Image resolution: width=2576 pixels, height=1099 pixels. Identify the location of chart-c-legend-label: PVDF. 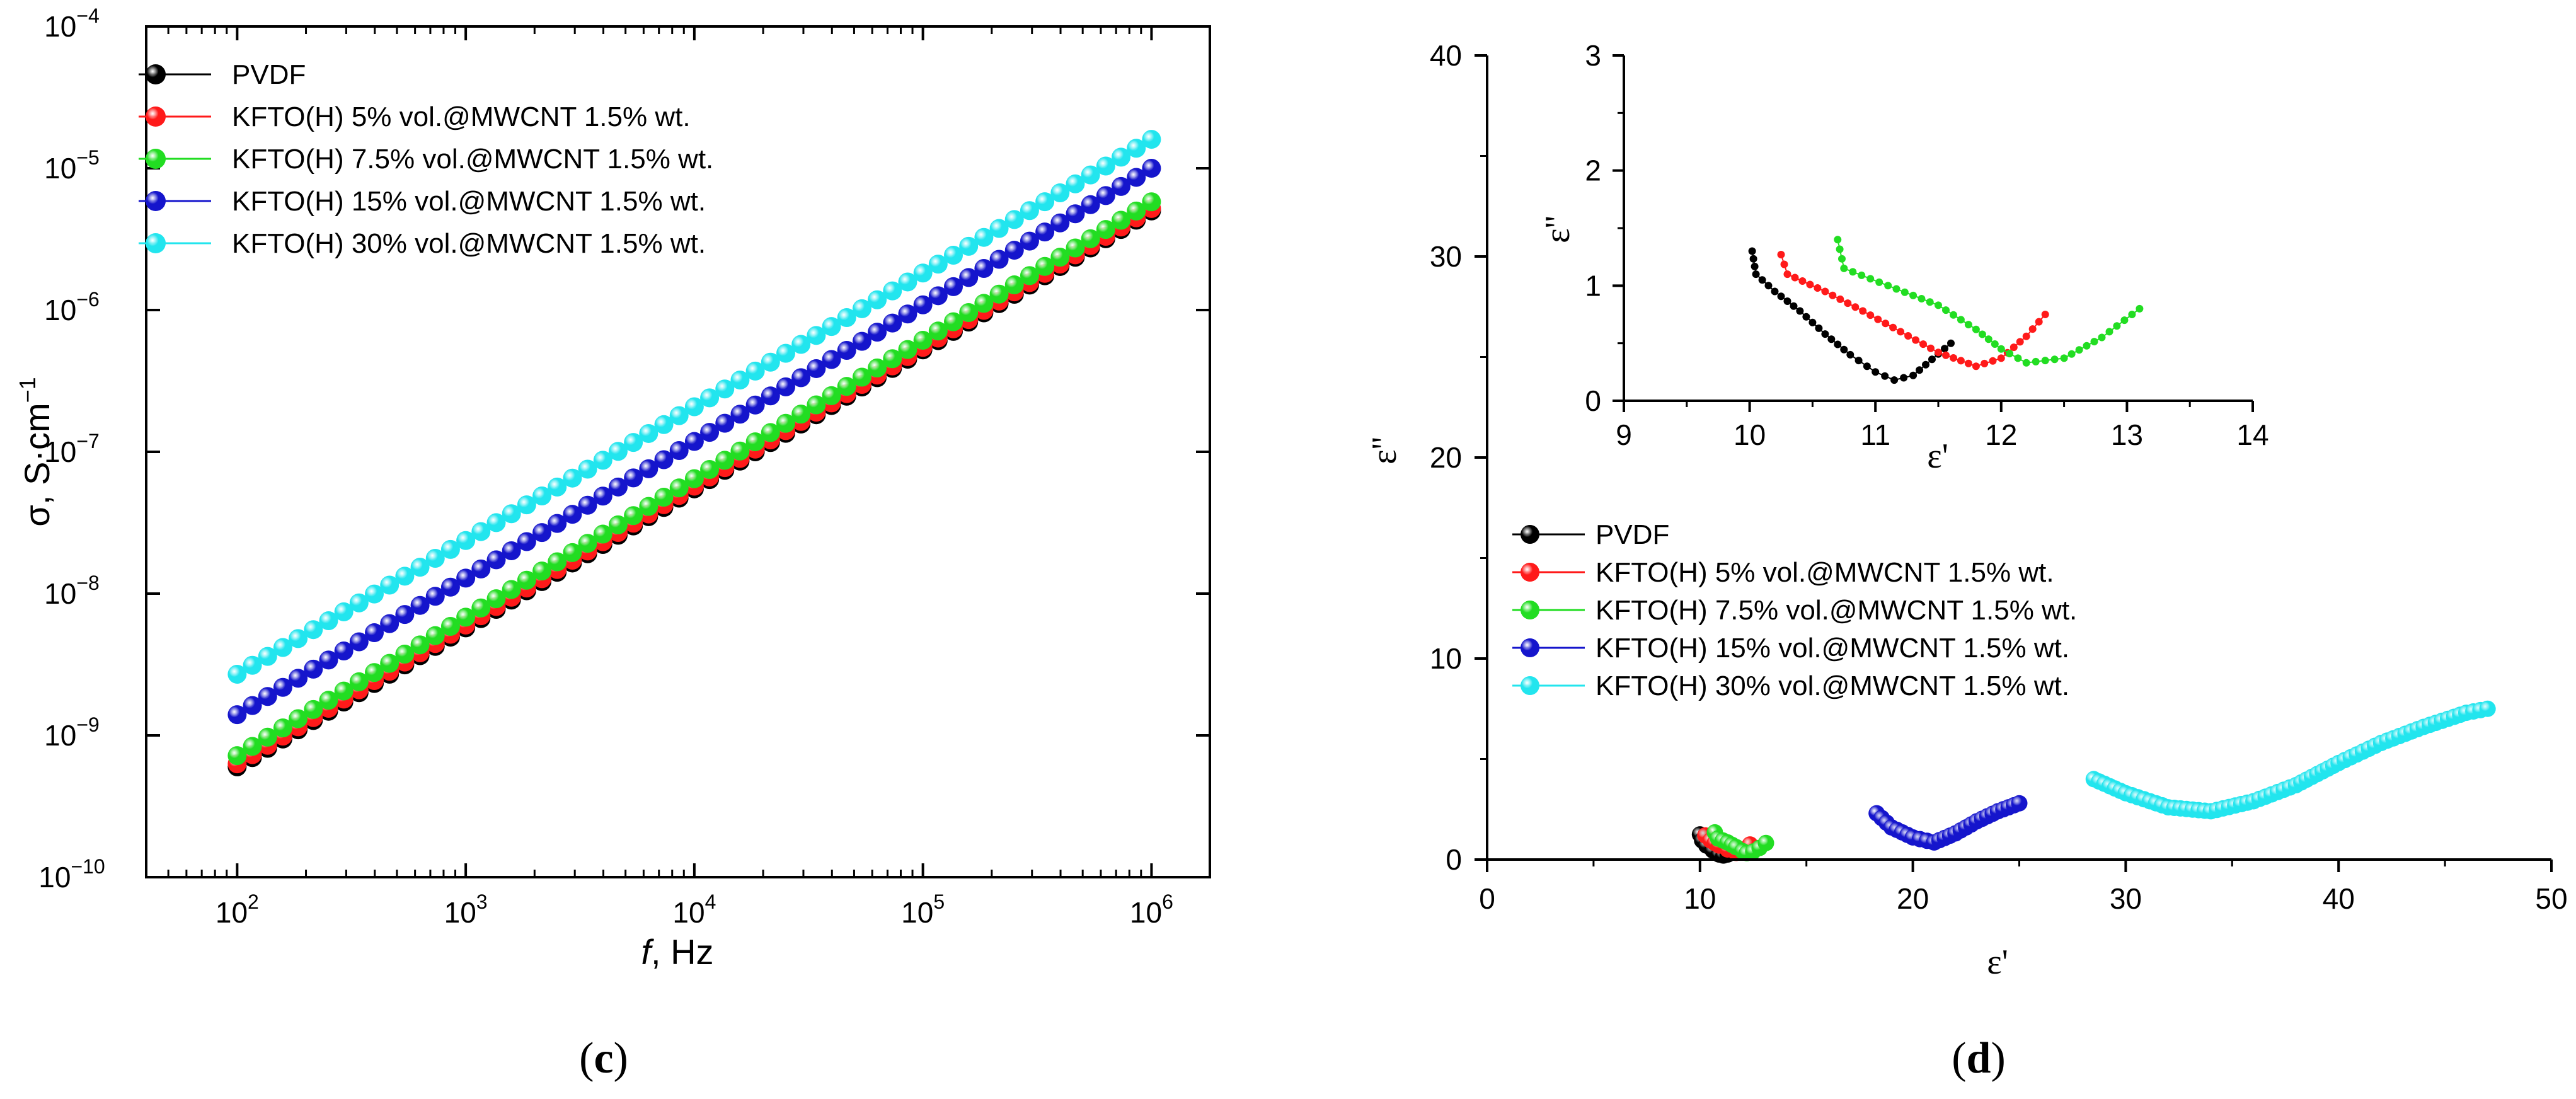
(269, 74).